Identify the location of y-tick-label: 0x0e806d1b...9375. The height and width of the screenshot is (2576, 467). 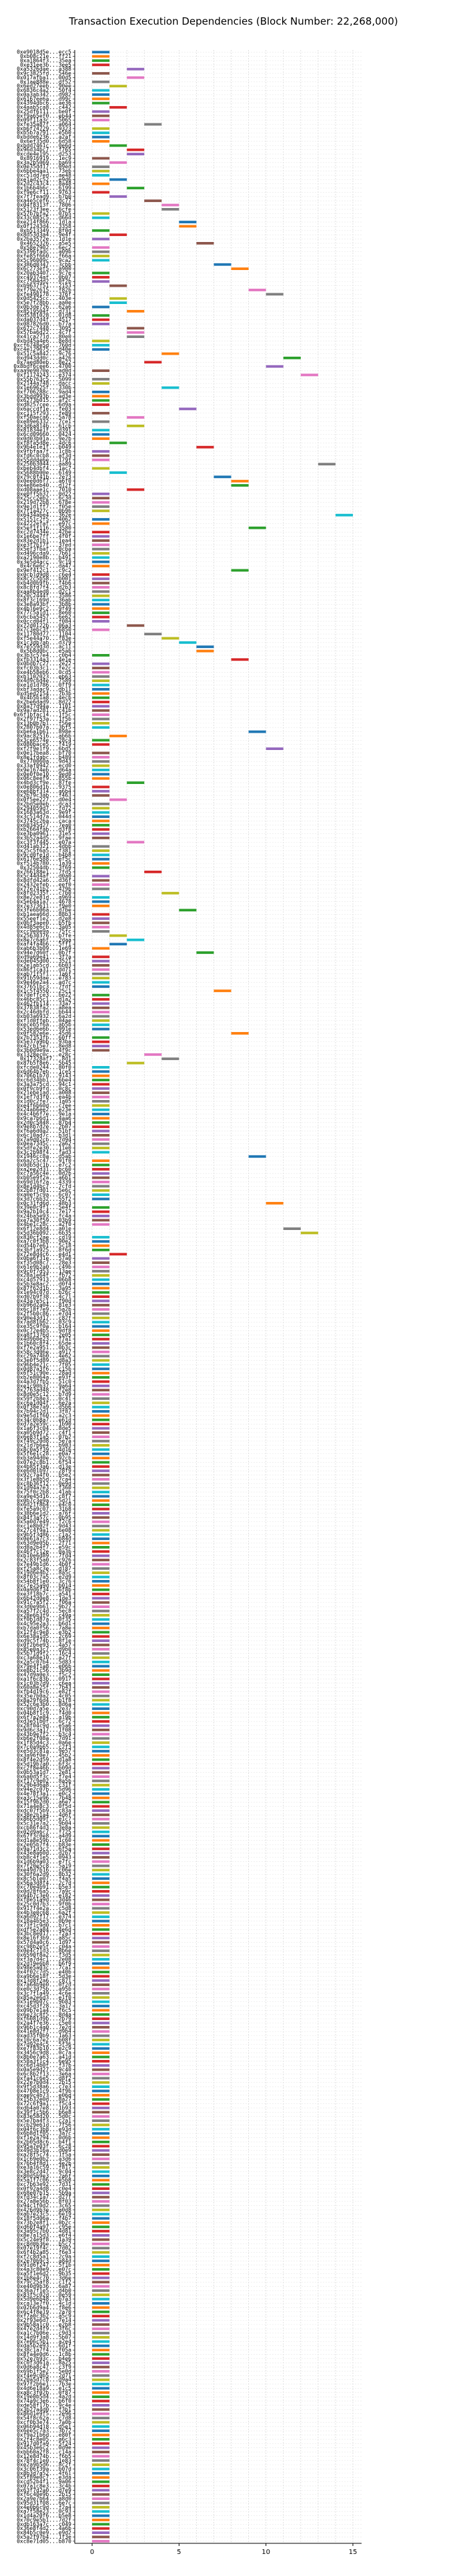
(44, 787).